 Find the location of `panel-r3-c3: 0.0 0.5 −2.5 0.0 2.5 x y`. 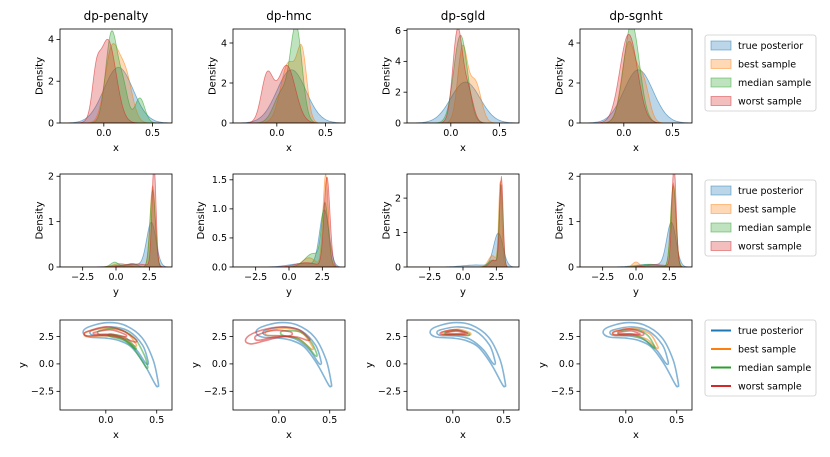

panel-r3-c3: 0.0 0.5 −2.5 0.0 2.5 x y is located at coordinates (442, 380).